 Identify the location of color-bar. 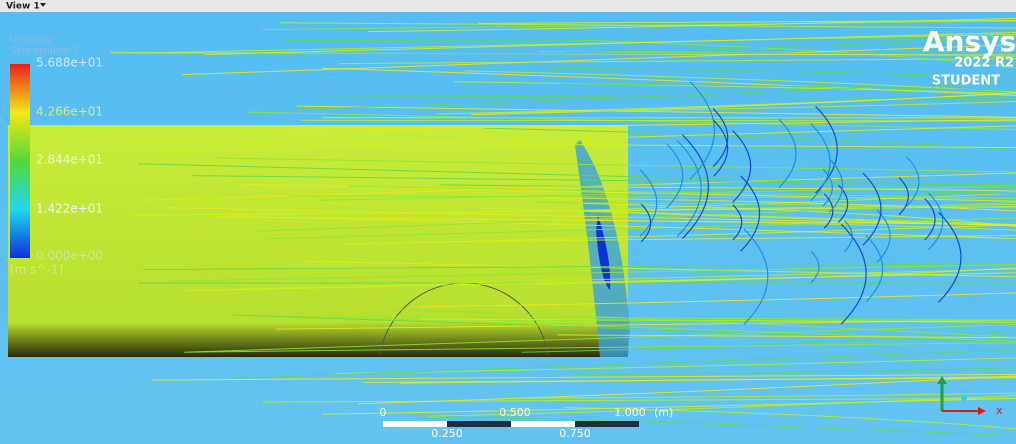
(20, 161).